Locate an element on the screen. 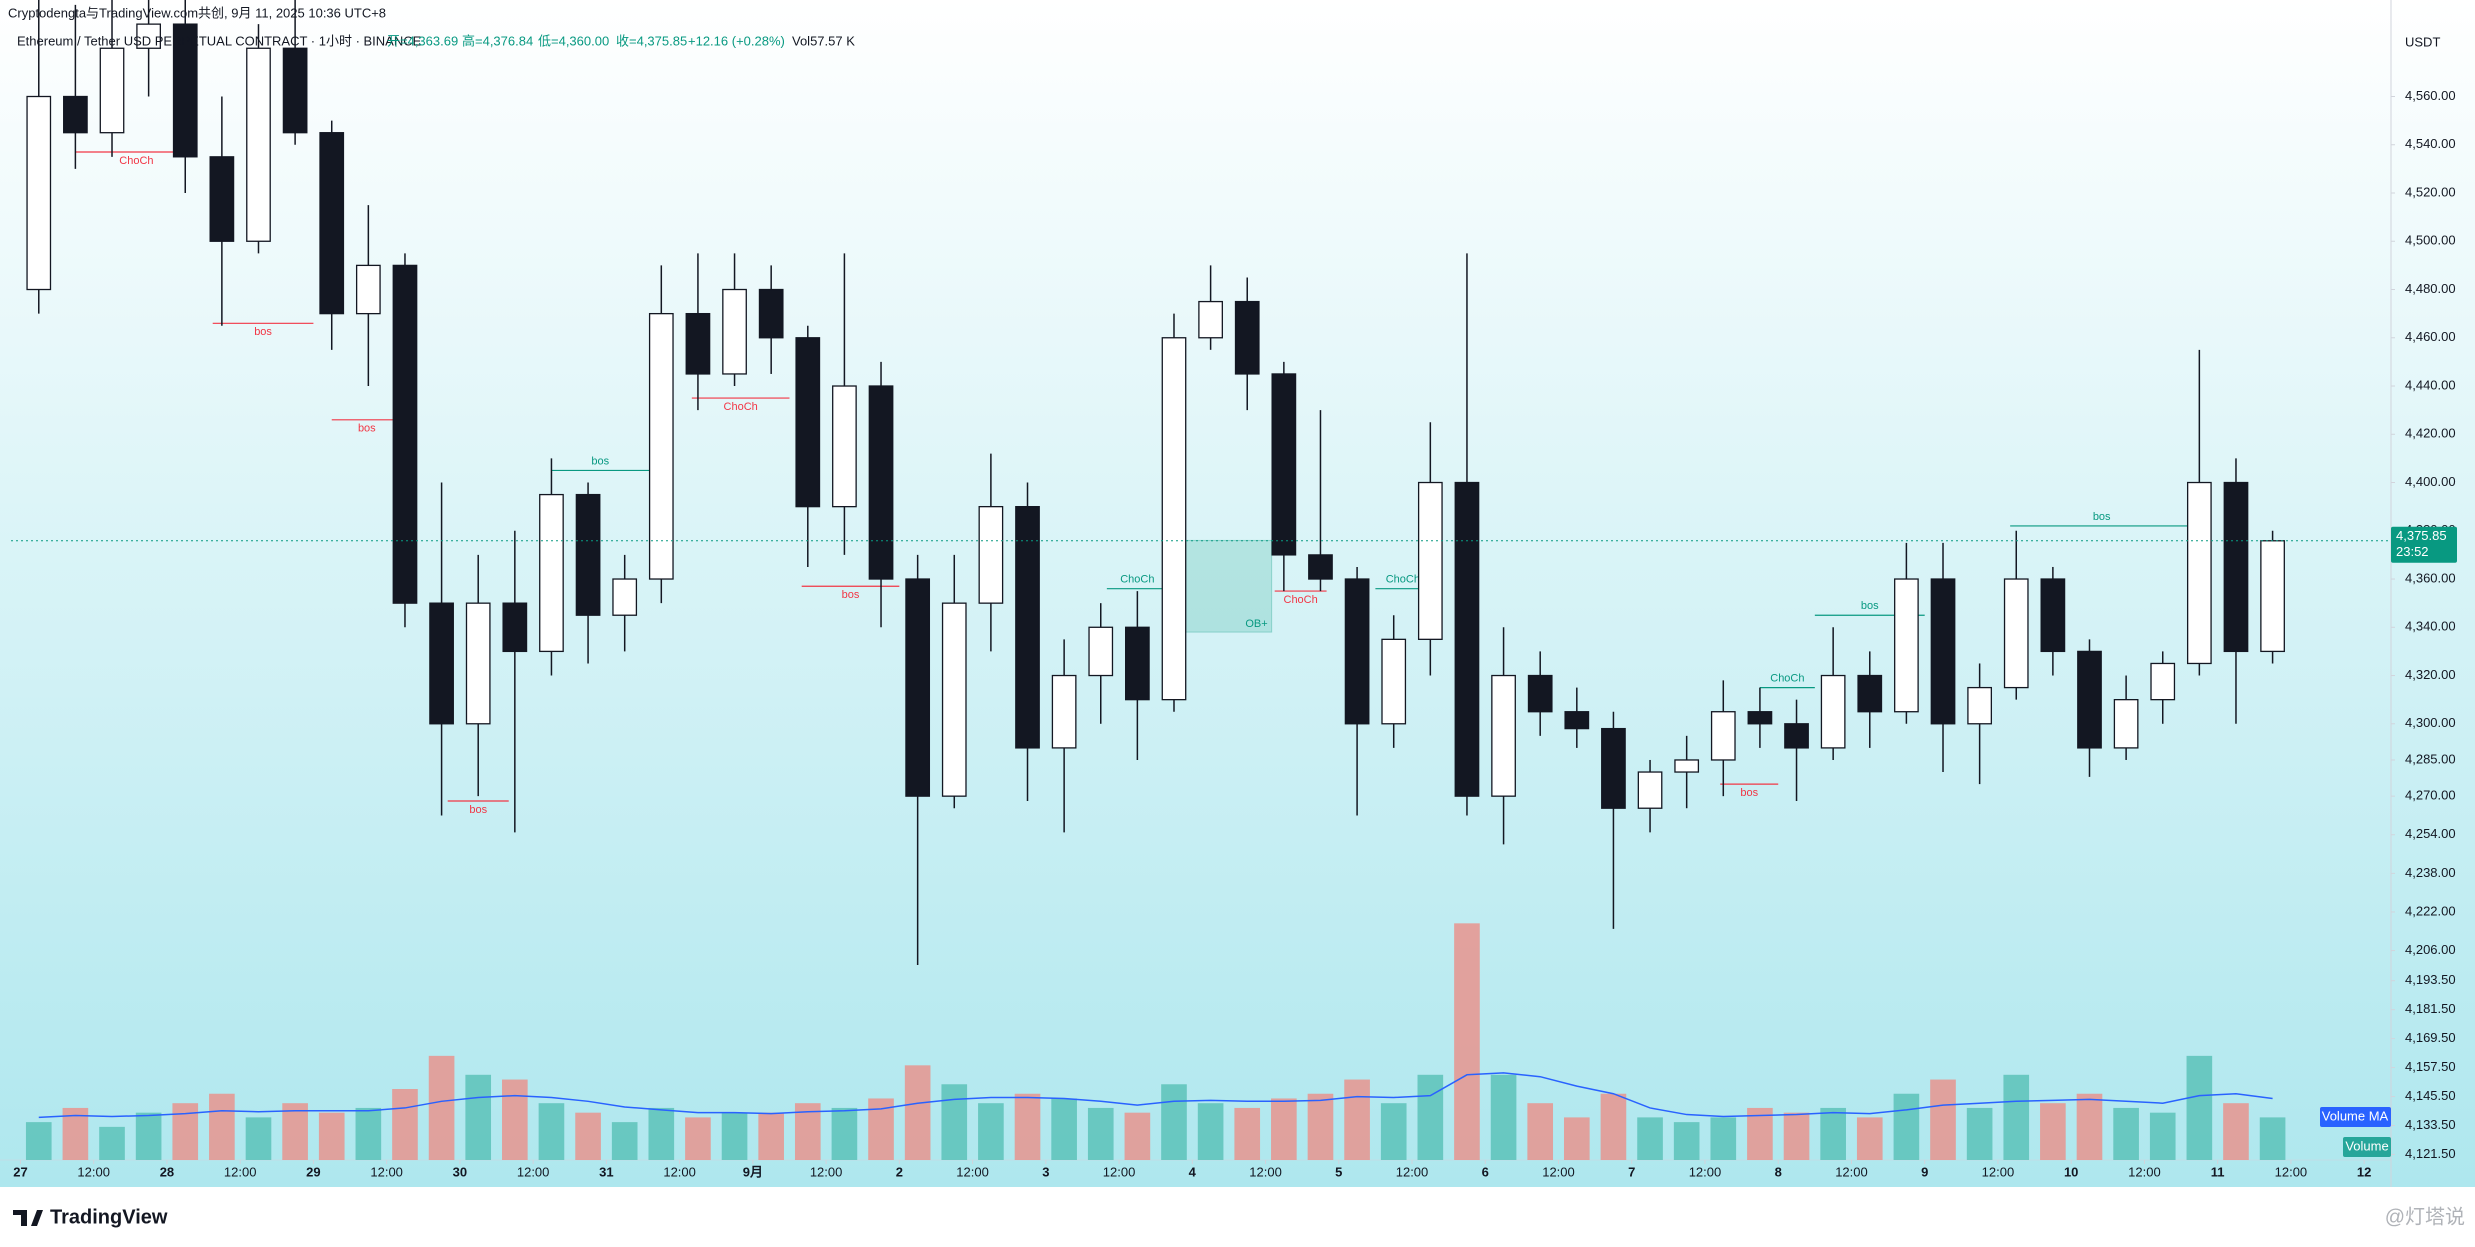 The width and height of the screenshot is (2475, 1247). x-tick-label: 28 is located at coordinates (167, 1171).